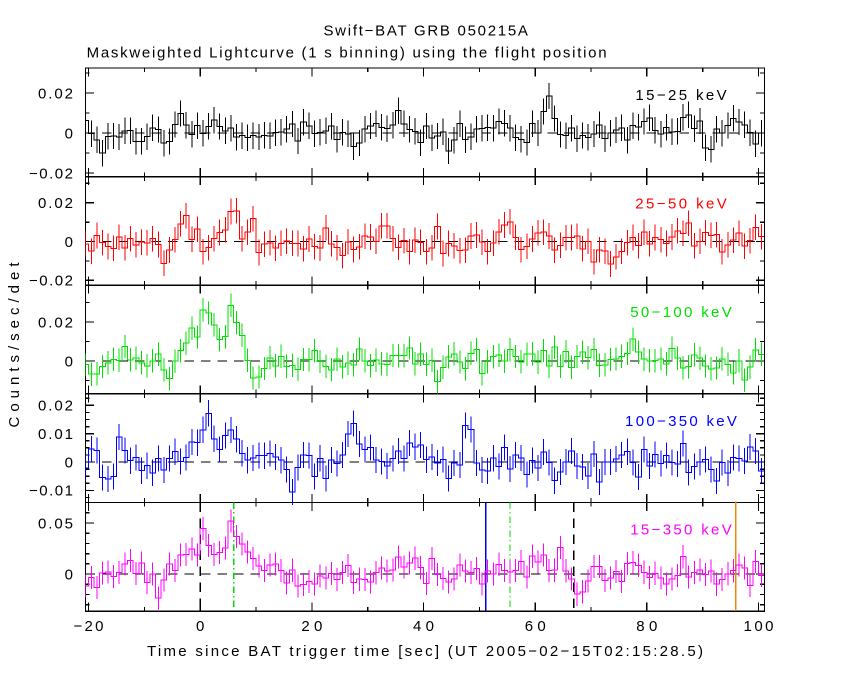 This screenshot has height=685, width=850. What do you see at coordinates (681, 529) in the screenshot?
I see `svg-text: 15−350 keV` at bounding box center [681, 529].